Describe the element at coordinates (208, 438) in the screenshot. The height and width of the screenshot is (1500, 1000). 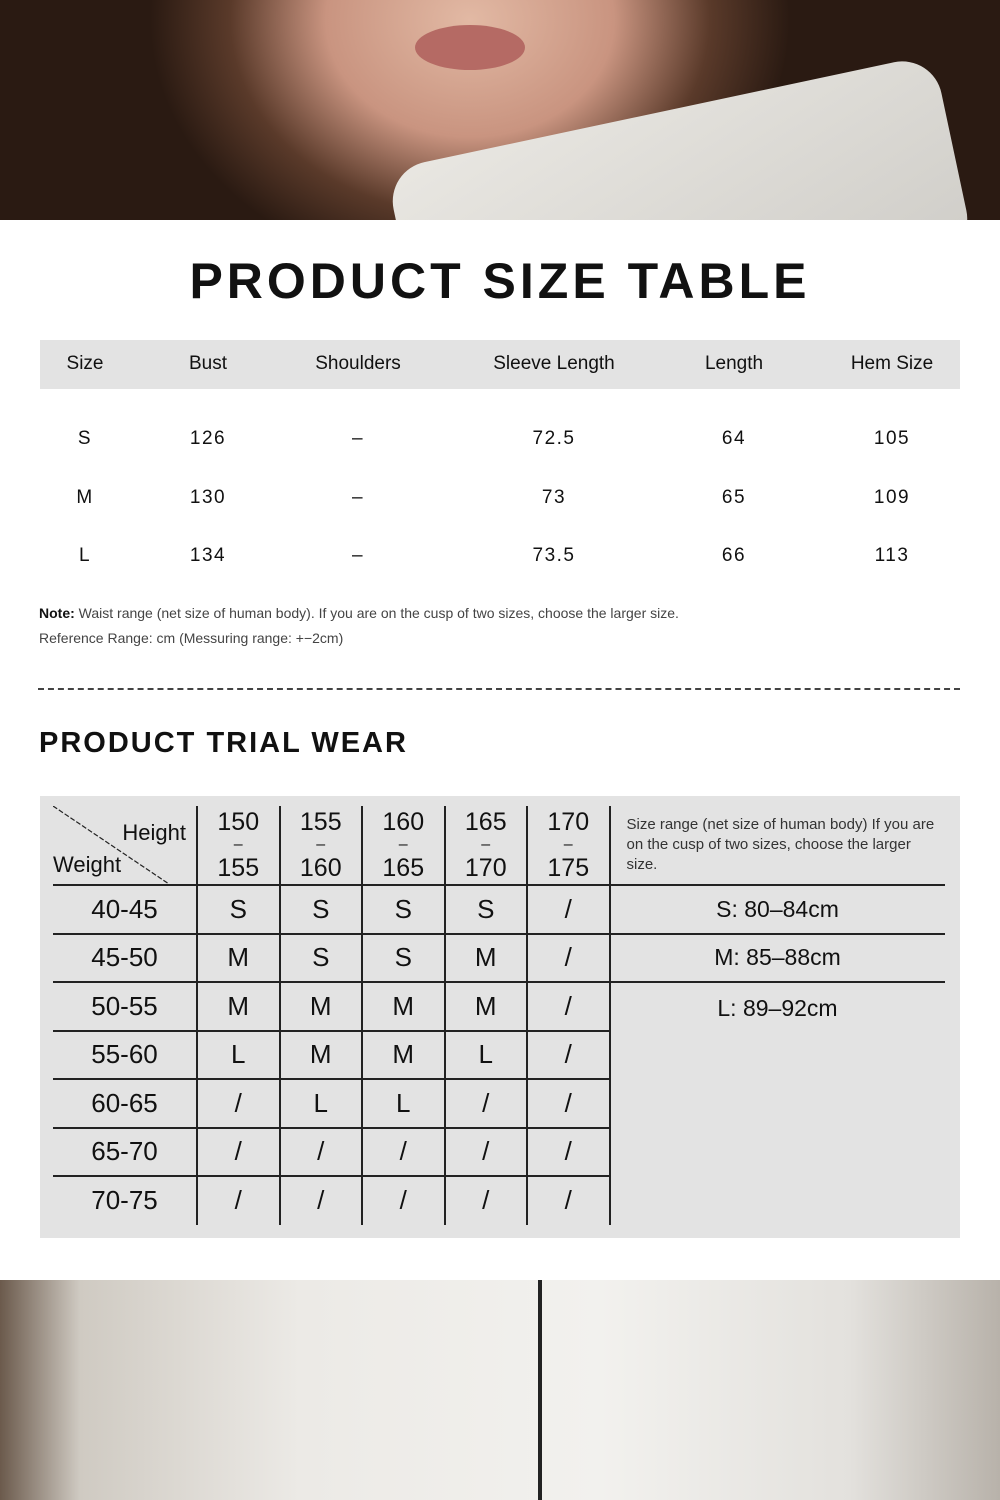
I see `size-cell: 126` at that location.